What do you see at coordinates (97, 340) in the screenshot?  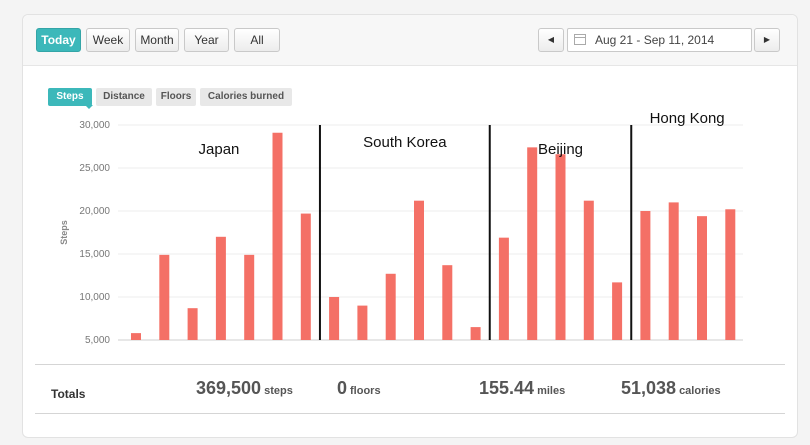 I see `y-tick-label: 5,000` at bounding box center [97, 340].